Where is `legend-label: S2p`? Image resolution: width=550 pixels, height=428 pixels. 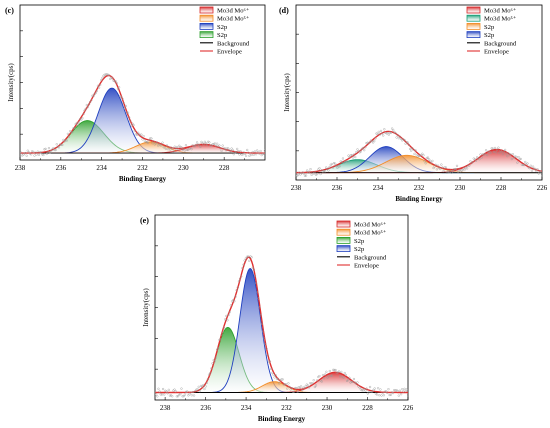
legend-label: S2p is located at coordinates (359, 241).